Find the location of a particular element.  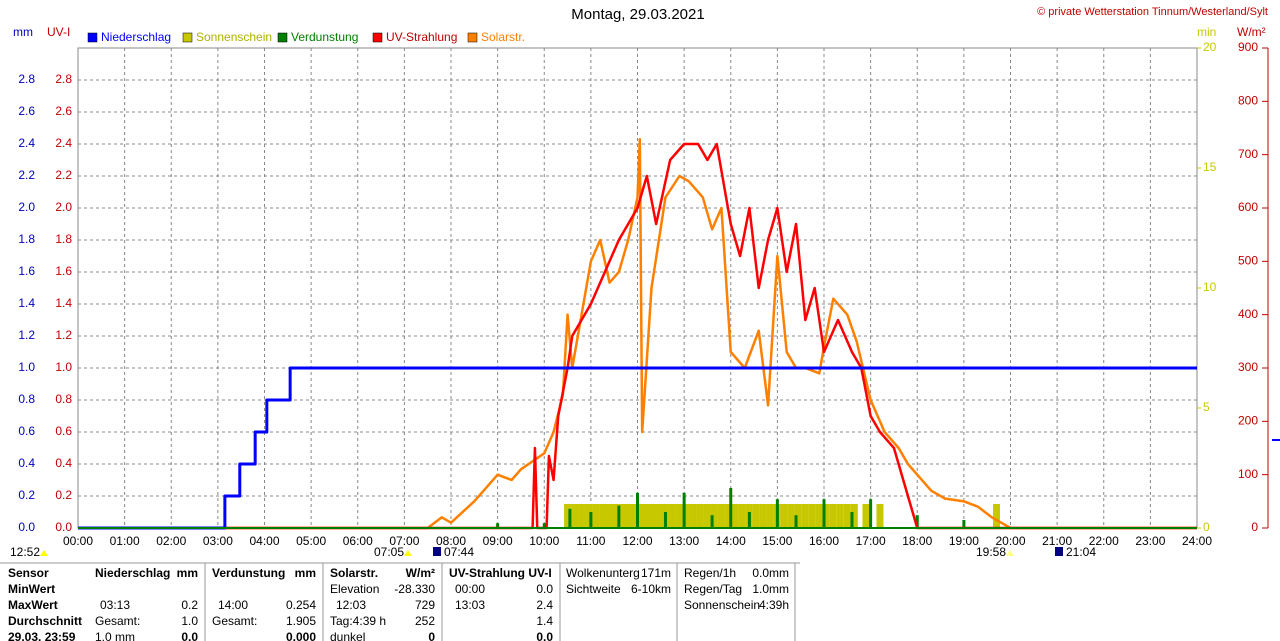

x-tick-label: 17:00 is located at coordinates (871, 541).